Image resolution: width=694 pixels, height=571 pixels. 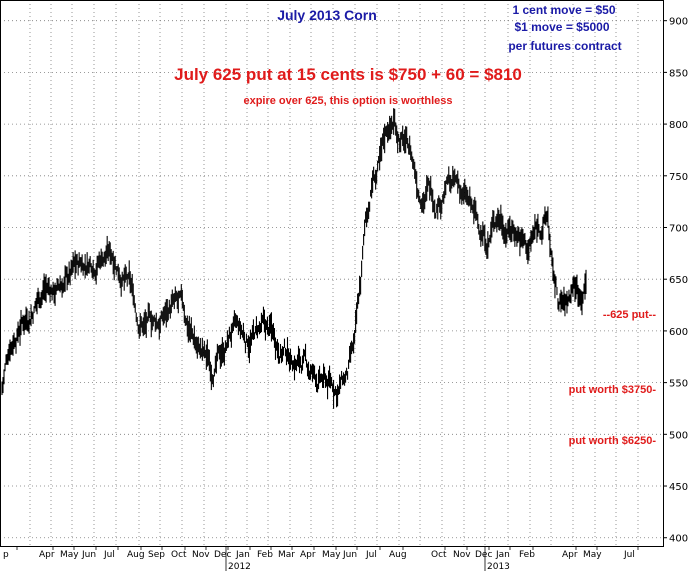 I want to click on x-year-label: 2012, so click(x=239, y=566).